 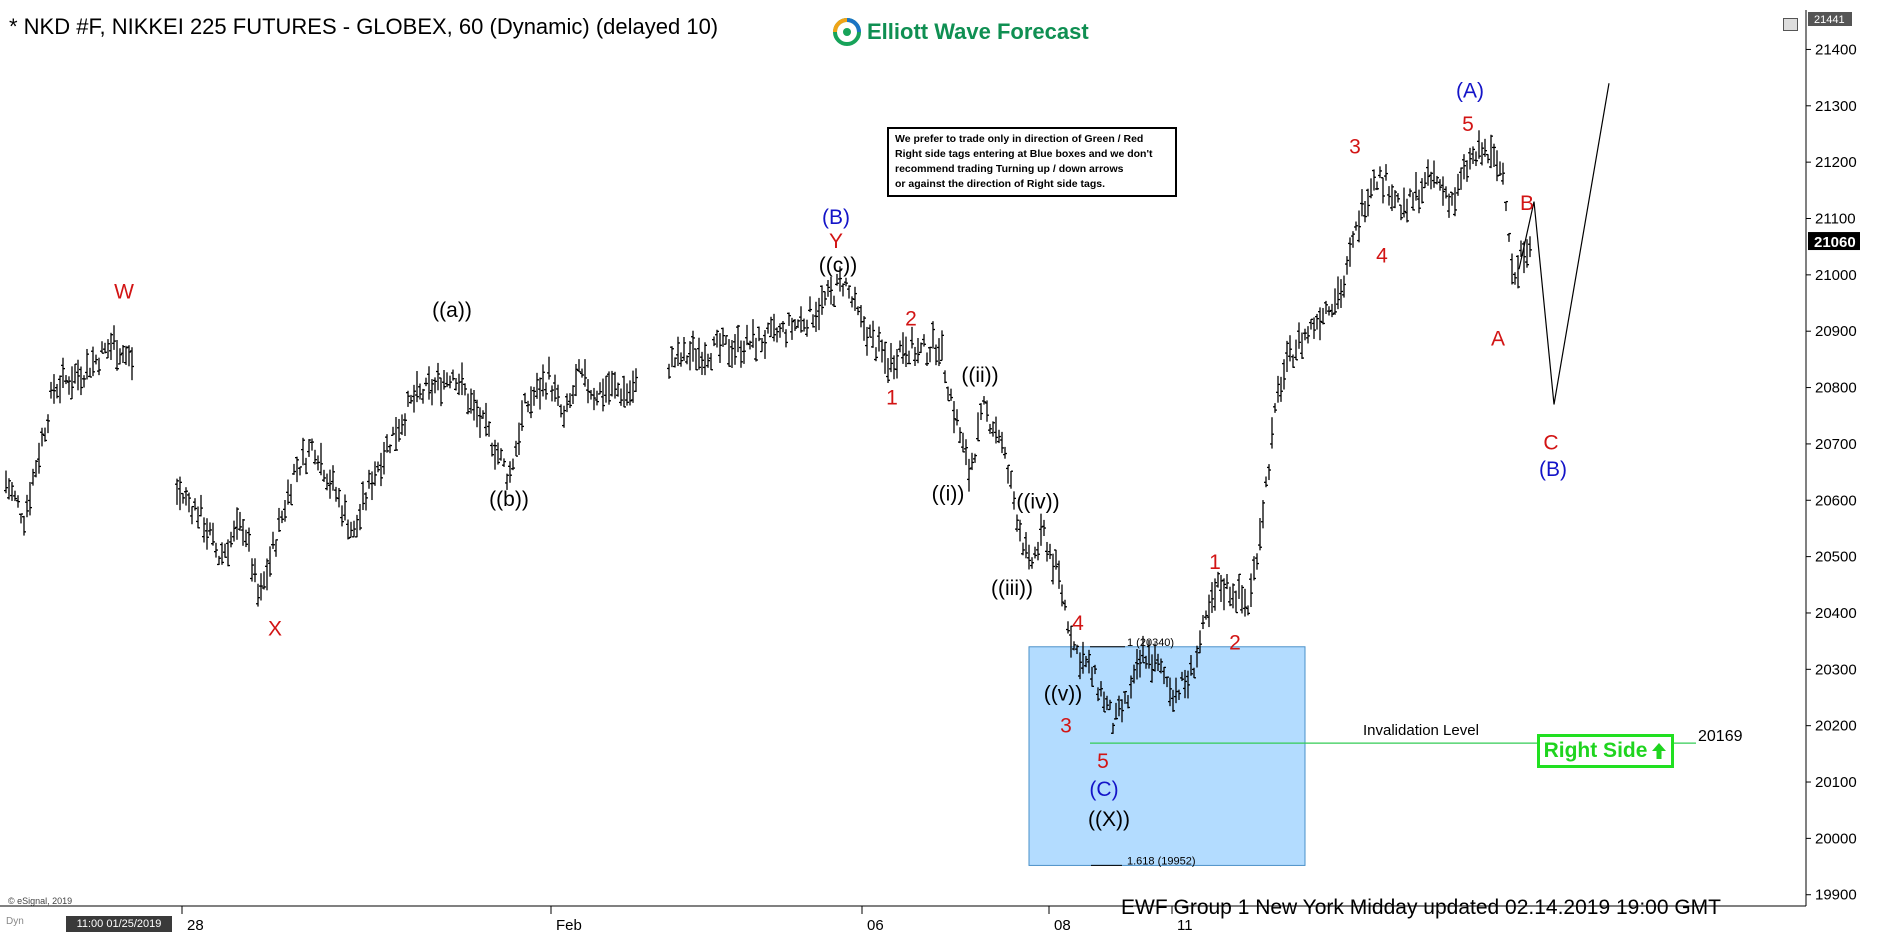 I want to click on price-tick-label: 20800, so click(x=1836, y=388).